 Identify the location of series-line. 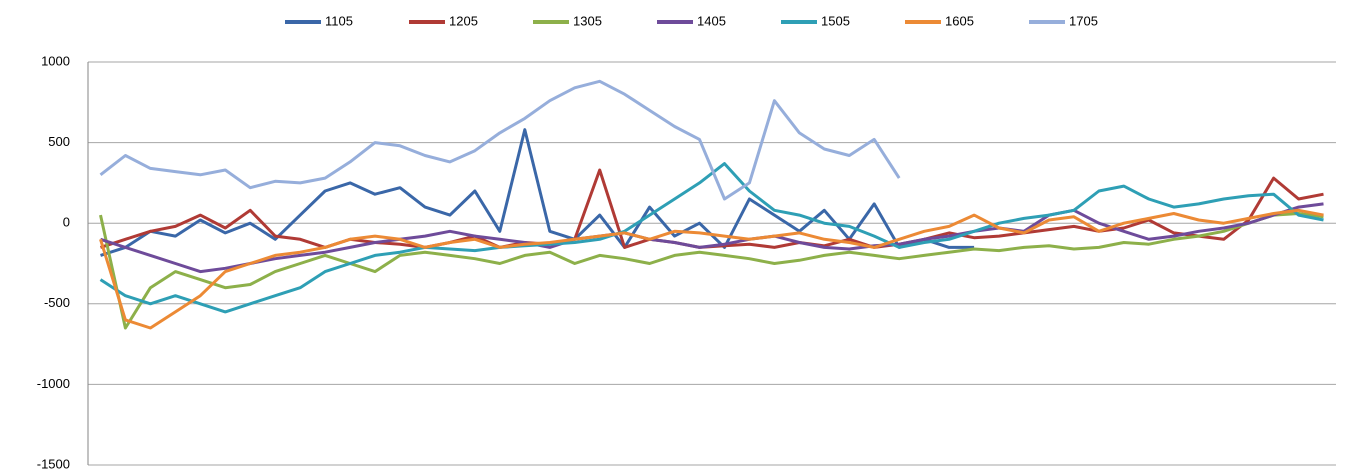
(712, 238).